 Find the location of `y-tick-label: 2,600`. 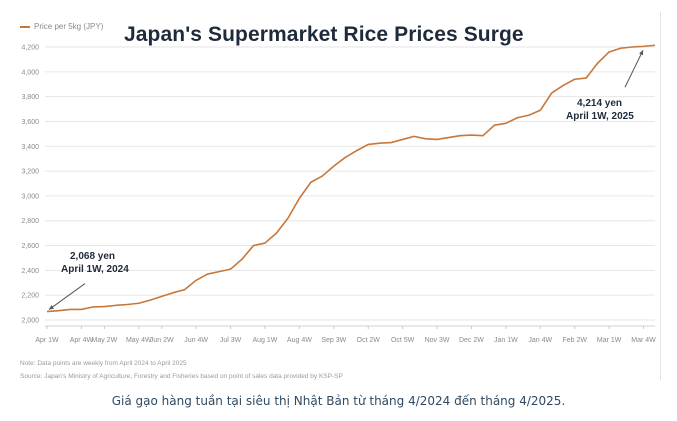

y-tick-label: 2,600 is located at coordinates (30, 246).